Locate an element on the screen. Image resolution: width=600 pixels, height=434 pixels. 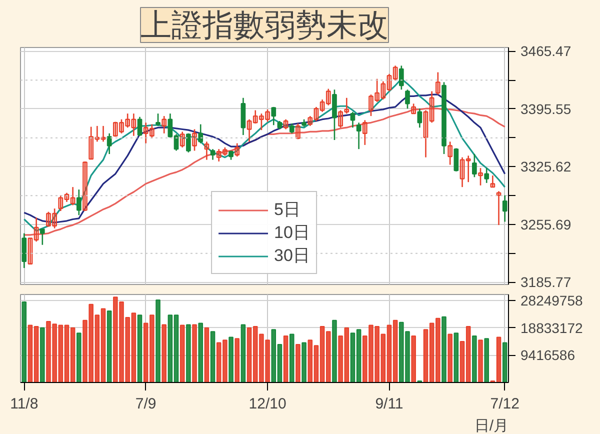
x-tick-label: 9/11 is located at coordinates (389, 404).